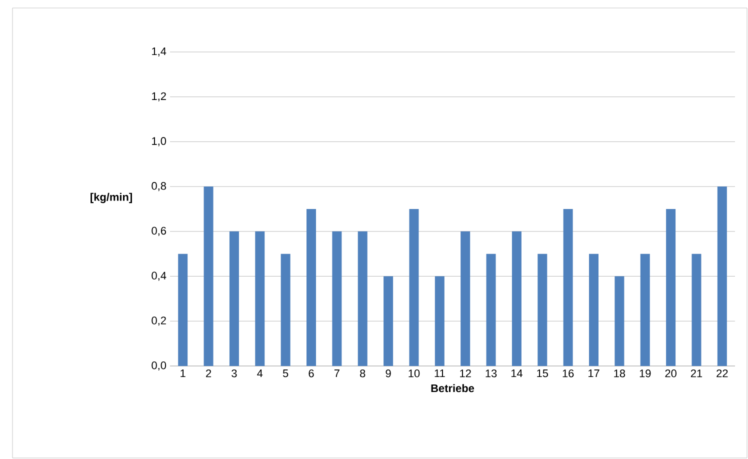  I want to click on x-tick-label: 15, so click(542, 374).